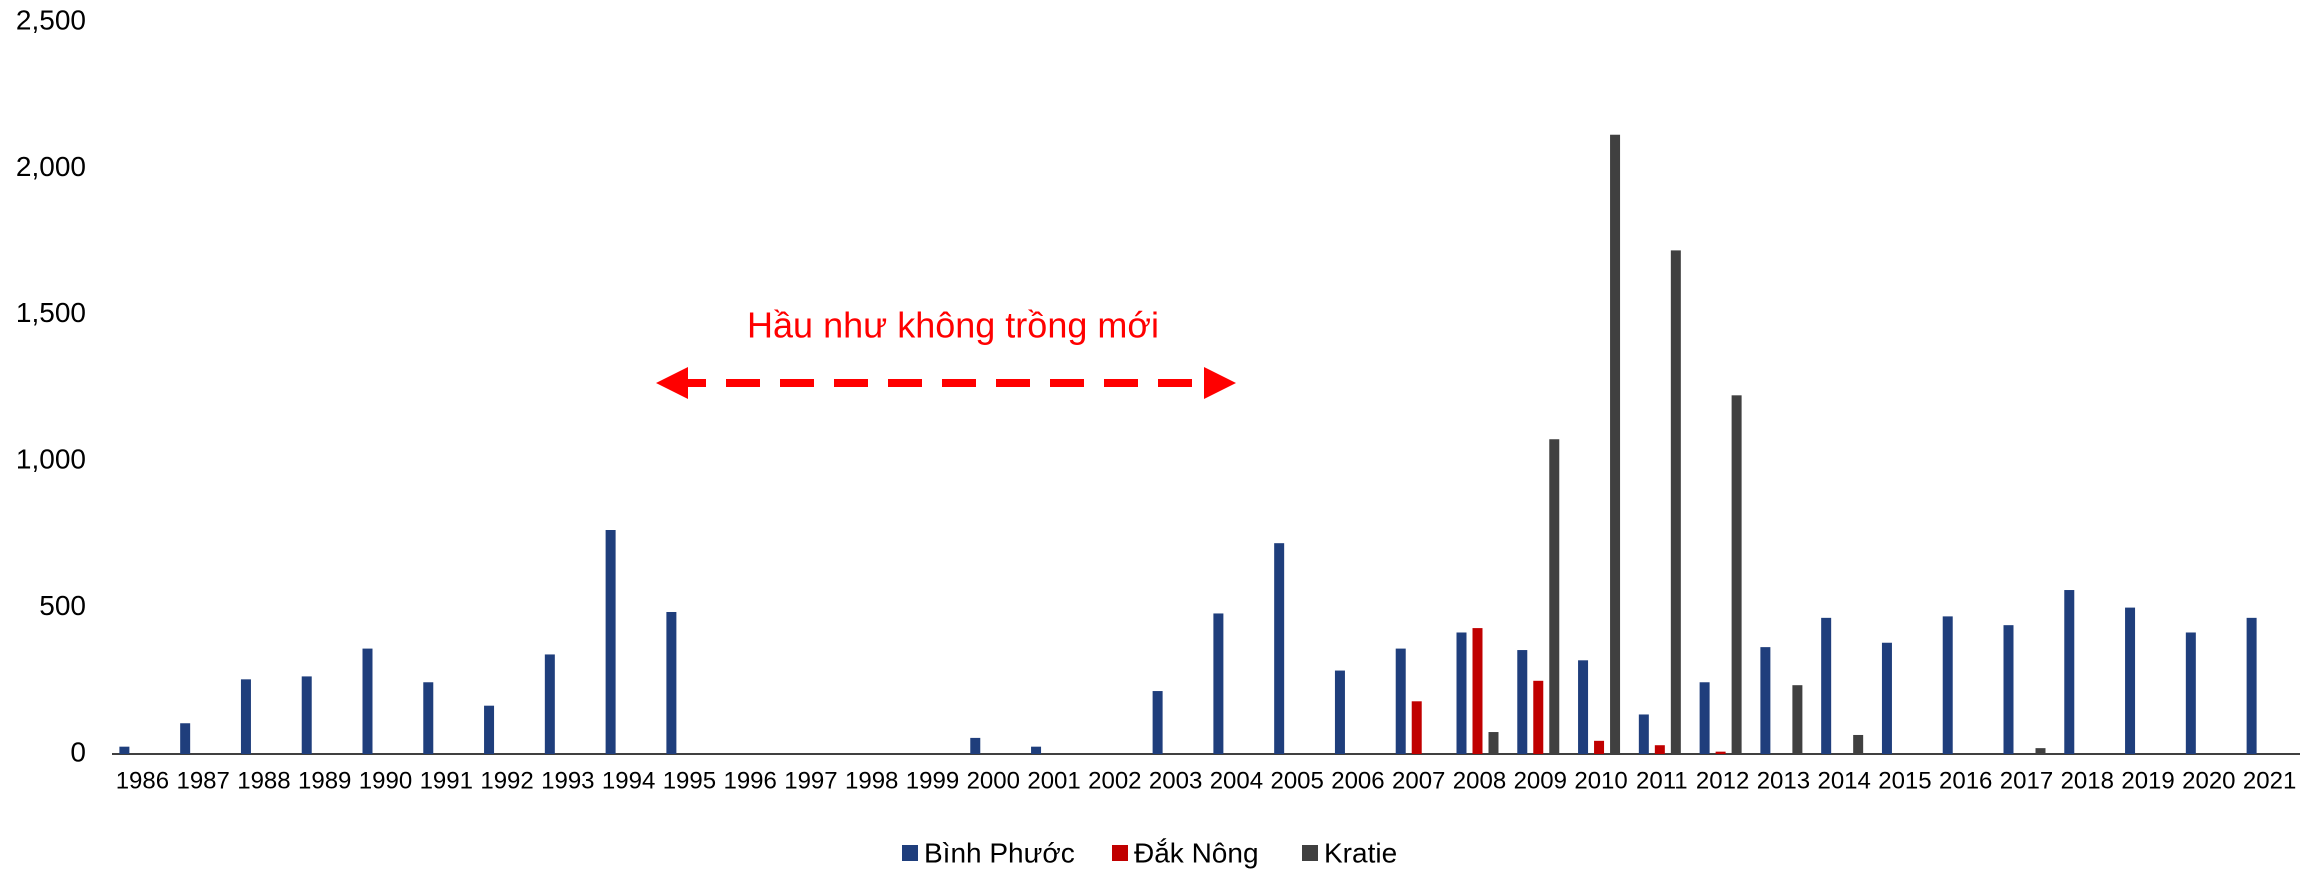 The height and width of the screenshot is (870, 2318). Describe the element at coordinates (1783, 780) in the screenshot. I see `x-tick-label: 2013` at that location.